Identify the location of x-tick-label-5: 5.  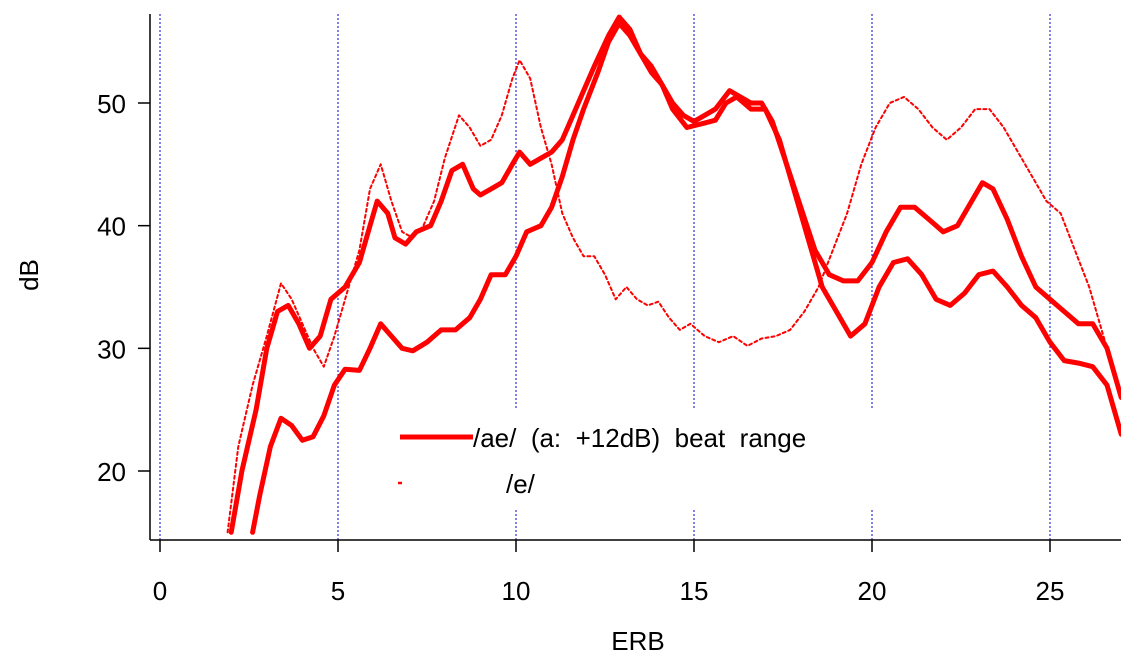
(338, 591).